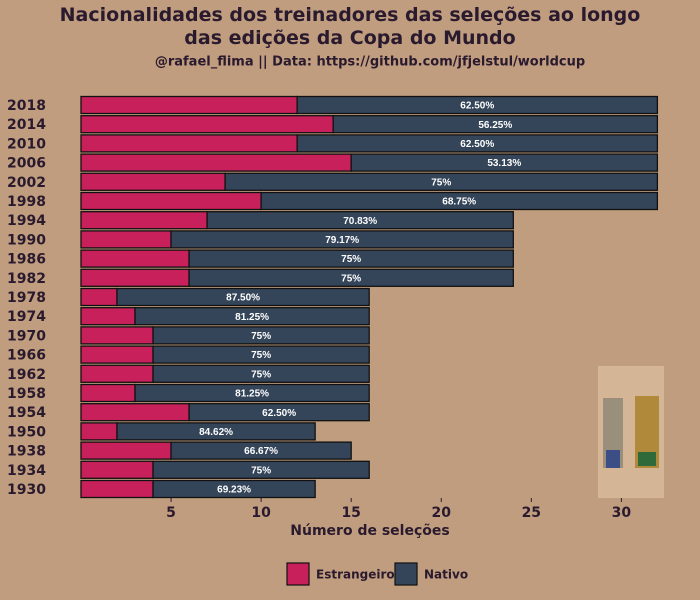 The width and height of the screenshot is (700, 600). I want to click on y-tick-label: 1982, so click(26, 279).